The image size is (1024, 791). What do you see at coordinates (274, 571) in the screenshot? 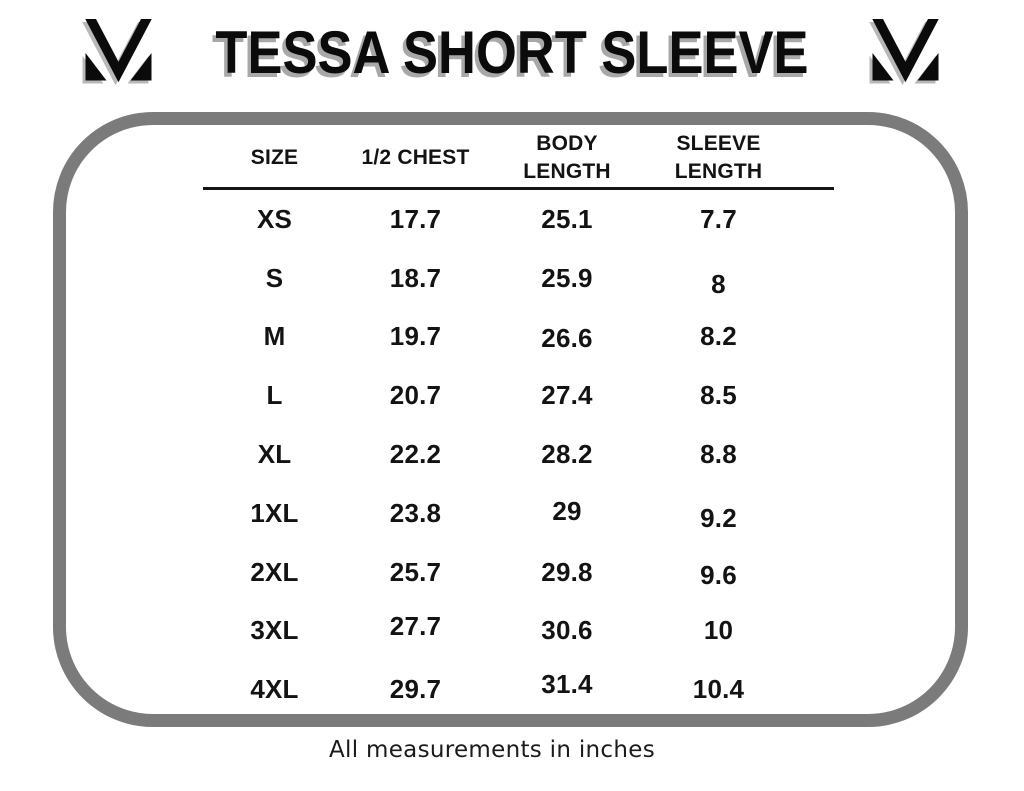
I see `size-label-cell: 2XL` at bounding box center [274, 571].